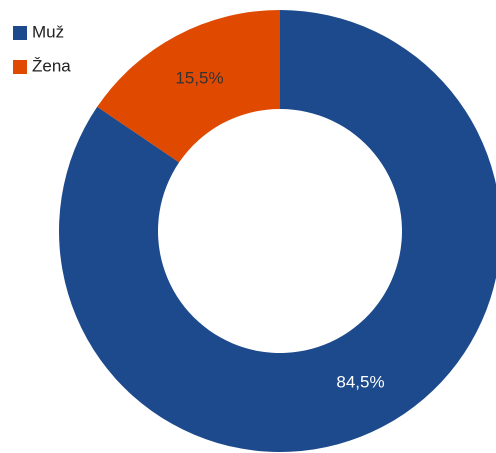 This screenshot has width=496, height=453. I want to click on slice-label: 84,5%, so click(360, 381).